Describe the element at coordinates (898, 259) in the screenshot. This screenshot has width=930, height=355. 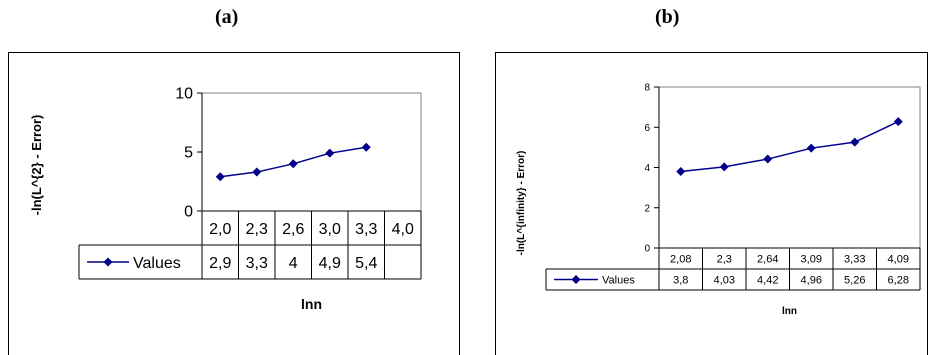
I see `category-label: 4,09` at that location.